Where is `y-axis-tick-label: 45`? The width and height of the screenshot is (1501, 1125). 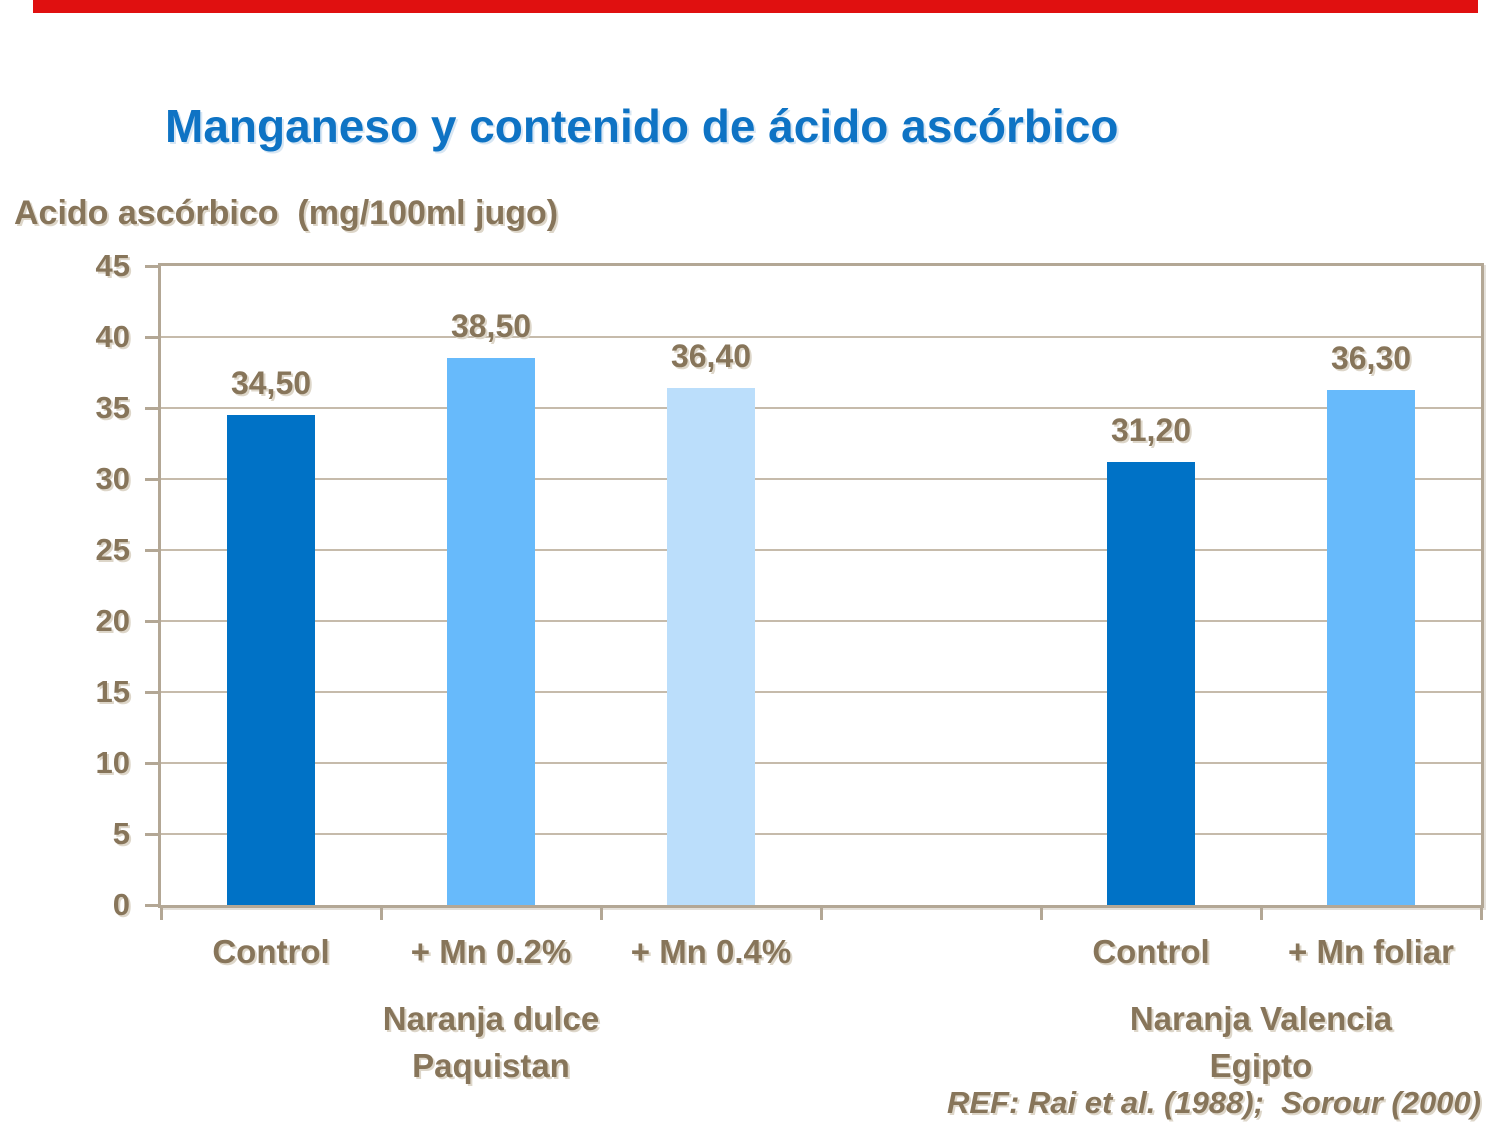
y-axis-tick-label: 45 is located at coordinates (112, 265).